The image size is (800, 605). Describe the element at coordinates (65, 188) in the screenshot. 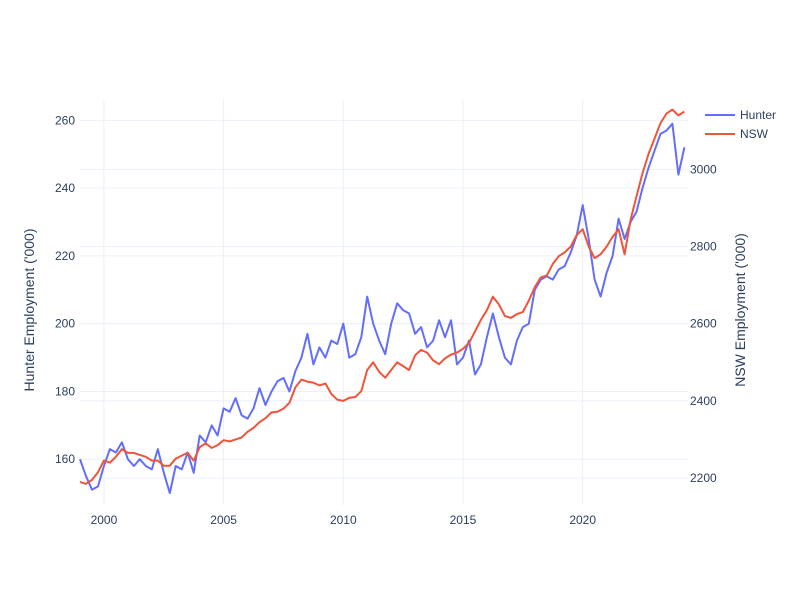

I see `y-left-tick-label: 240` at that location.